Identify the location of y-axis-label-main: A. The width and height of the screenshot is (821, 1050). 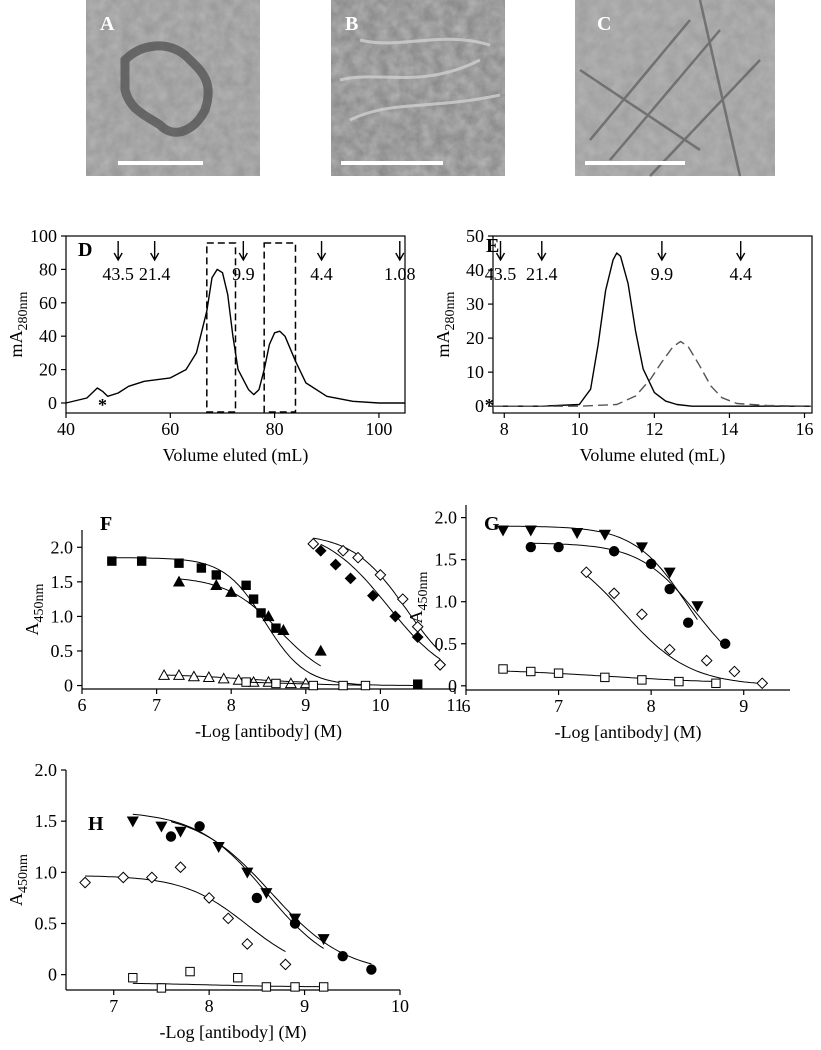
(416, 616).